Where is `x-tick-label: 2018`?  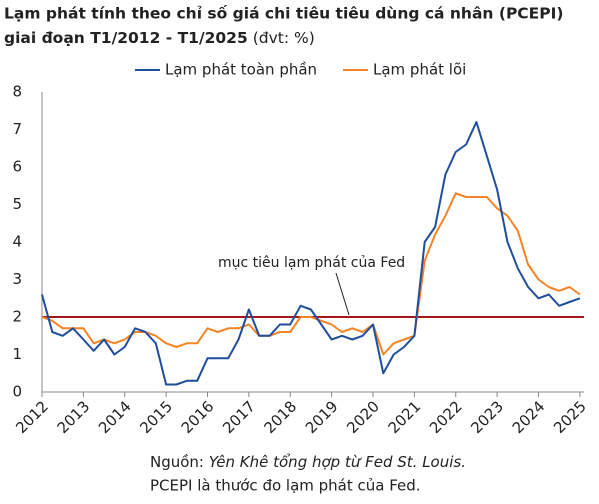
x-tick-label: 2018 is located at coordinates (281, 417).